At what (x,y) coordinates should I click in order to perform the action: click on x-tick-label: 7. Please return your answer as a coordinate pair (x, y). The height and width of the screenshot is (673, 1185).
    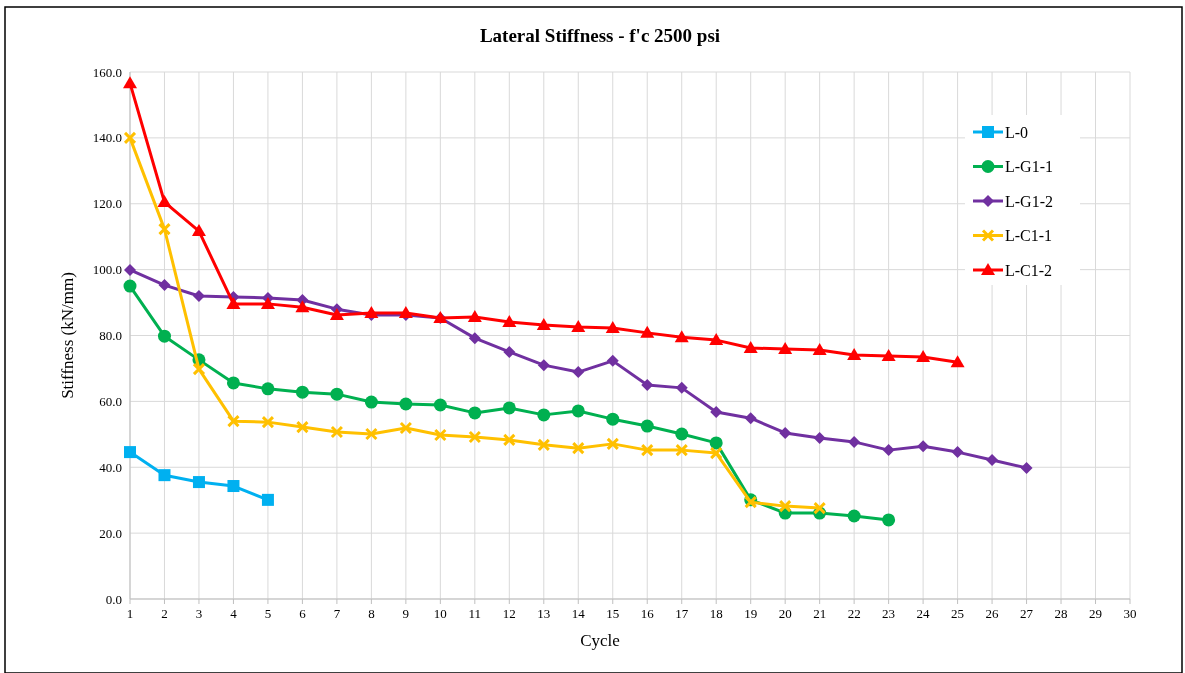
    Looking at the image, I should click on (337, 613).